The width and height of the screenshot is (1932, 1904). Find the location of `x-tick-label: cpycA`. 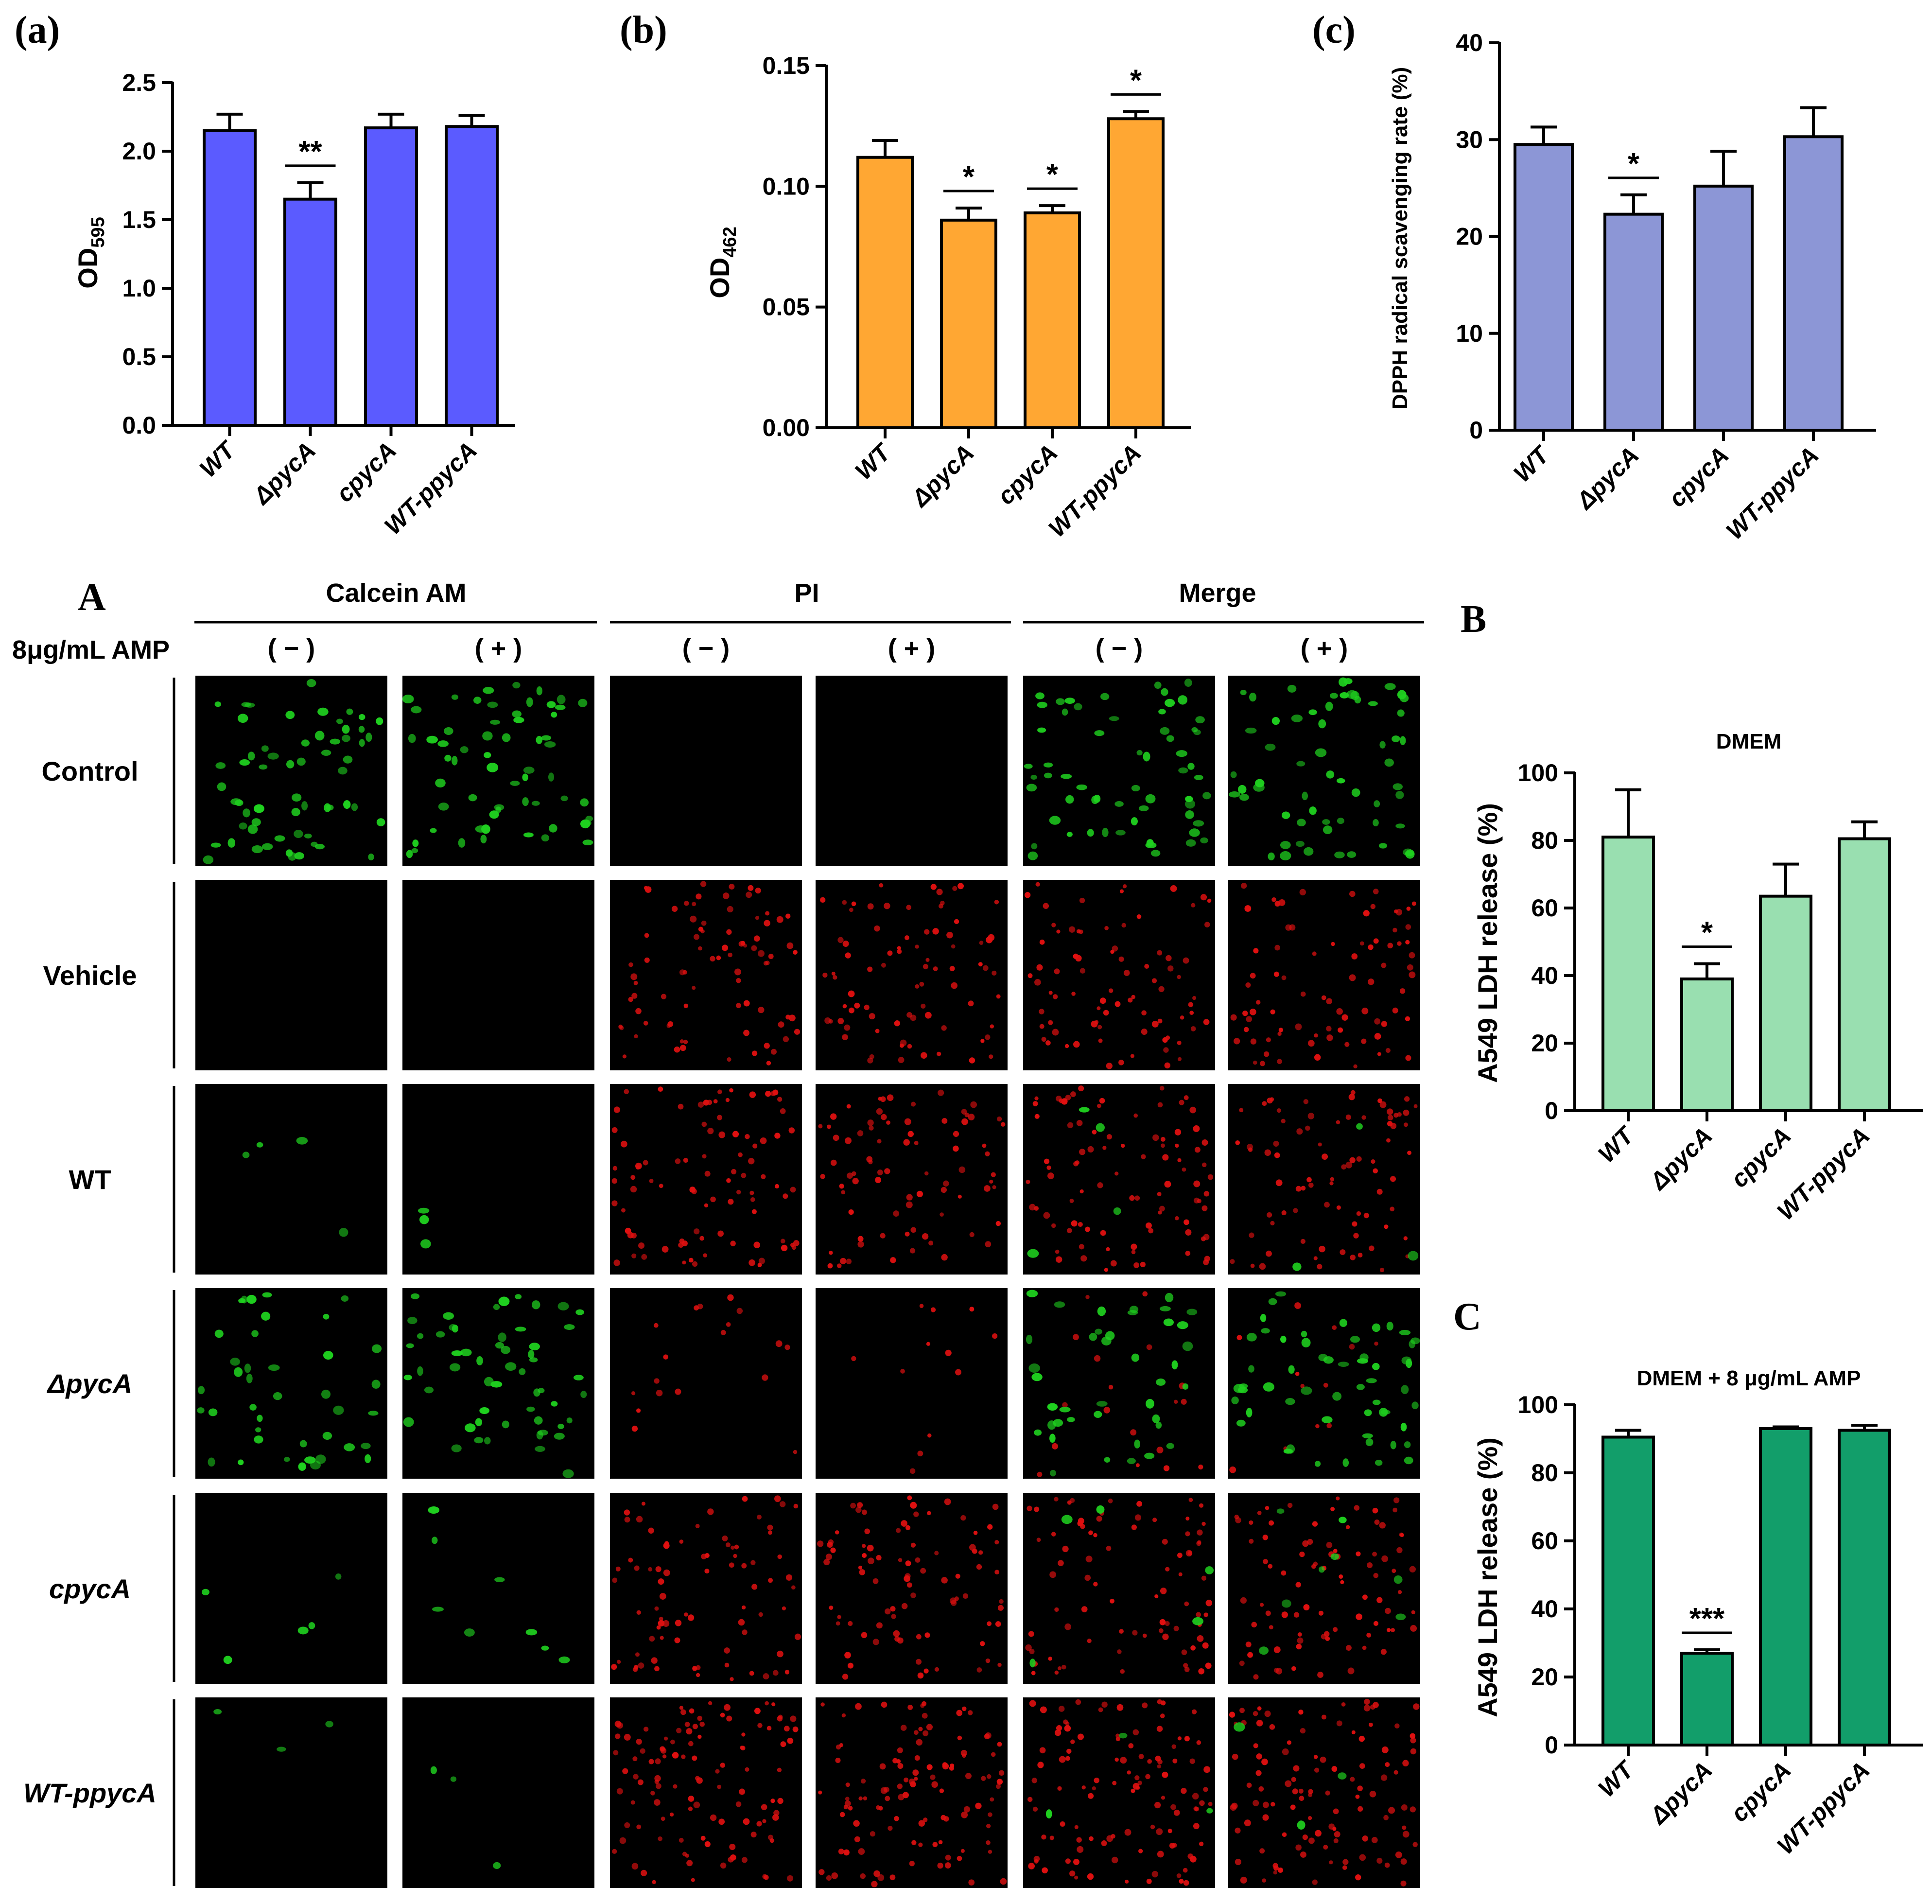

x-tick-label: cpycA is located at coordinates (1699, 476).